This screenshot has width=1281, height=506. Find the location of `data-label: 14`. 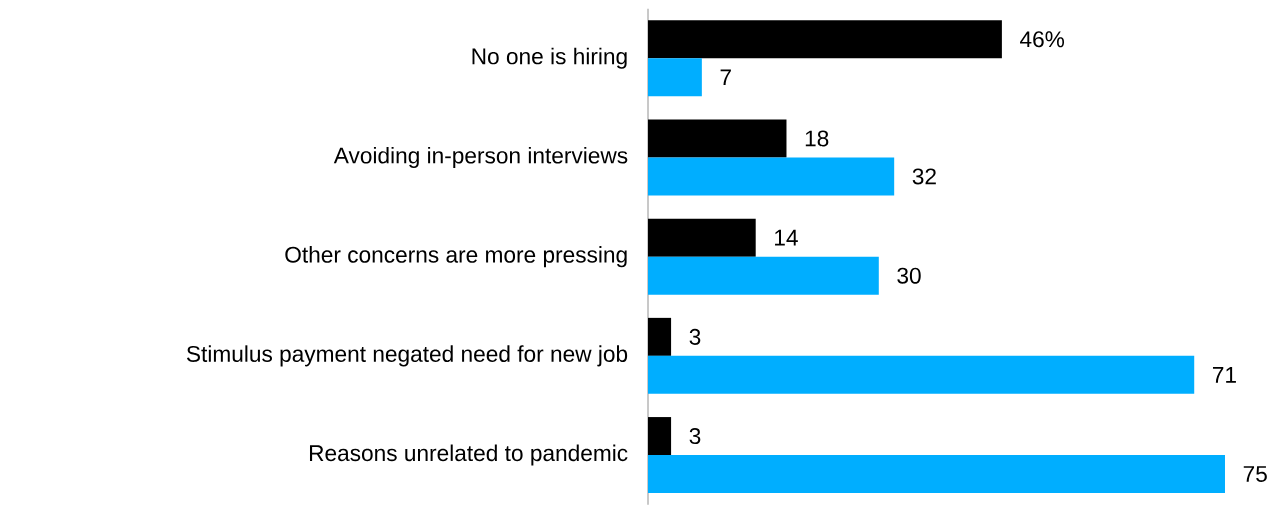

data-label: 14 is located at coordinates (786, 237).